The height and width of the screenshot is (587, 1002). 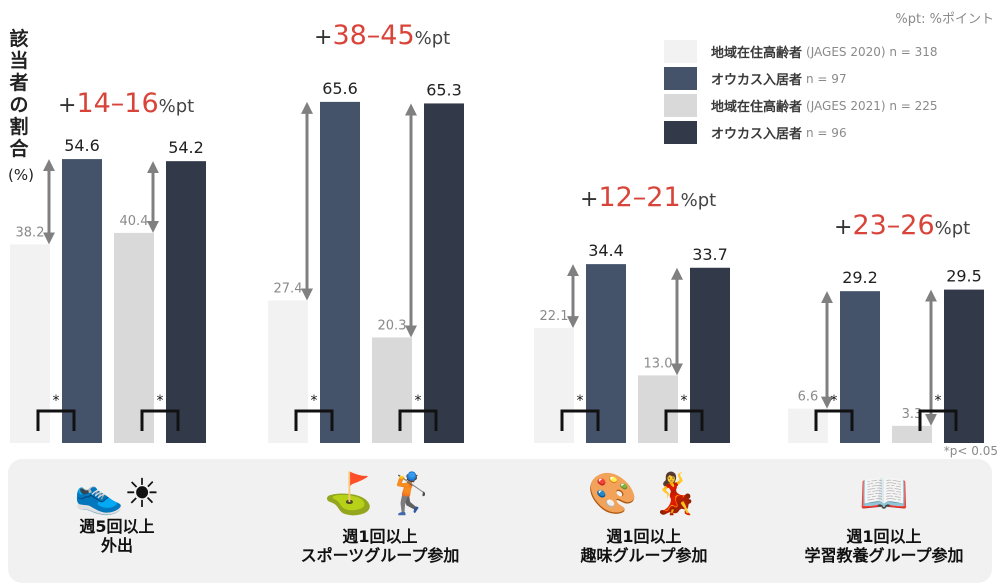 What do you see at coordinates (902, 225) in the screenshot?
I see `difference-annotation: +23–26%pt` at bounding box center [902, 225].